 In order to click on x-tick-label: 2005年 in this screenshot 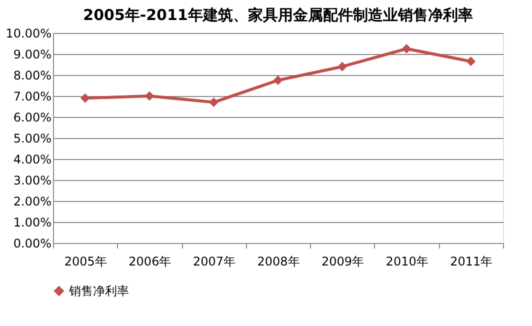, I will do `click(85, 261)`.